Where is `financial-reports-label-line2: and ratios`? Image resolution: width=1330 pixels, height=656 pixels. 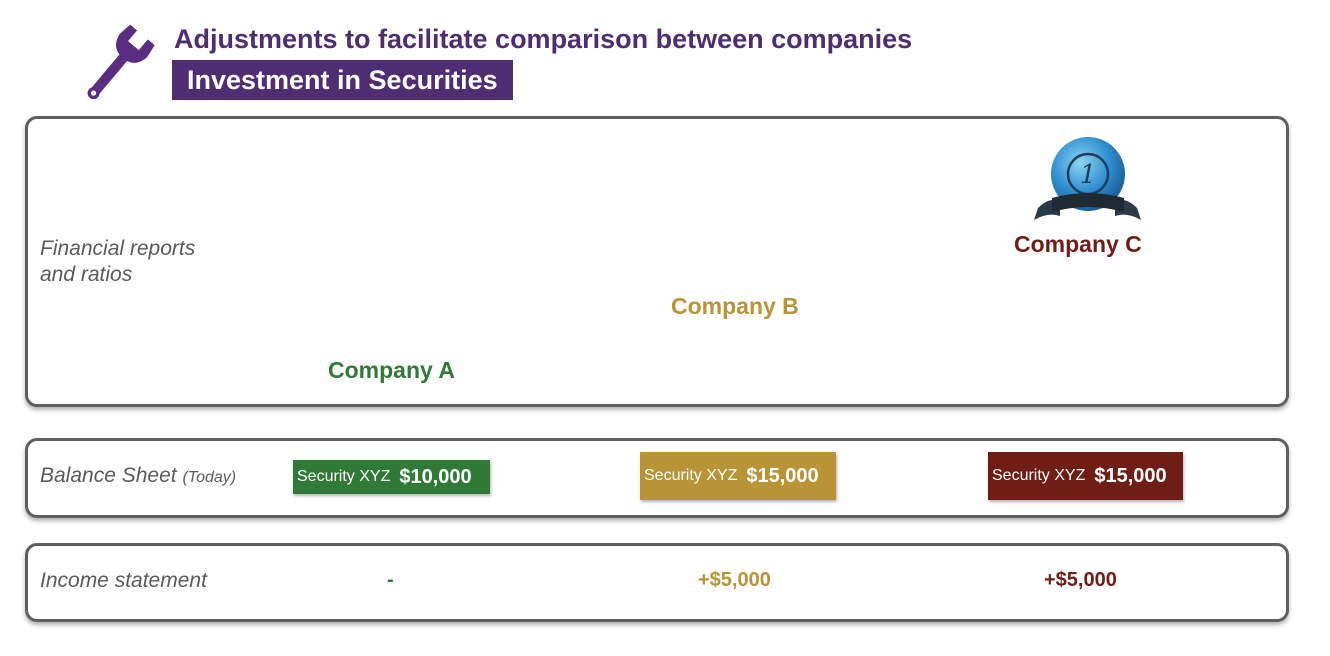
financial-reports-label-line2: and ratios is located at coordinates (86, 274).